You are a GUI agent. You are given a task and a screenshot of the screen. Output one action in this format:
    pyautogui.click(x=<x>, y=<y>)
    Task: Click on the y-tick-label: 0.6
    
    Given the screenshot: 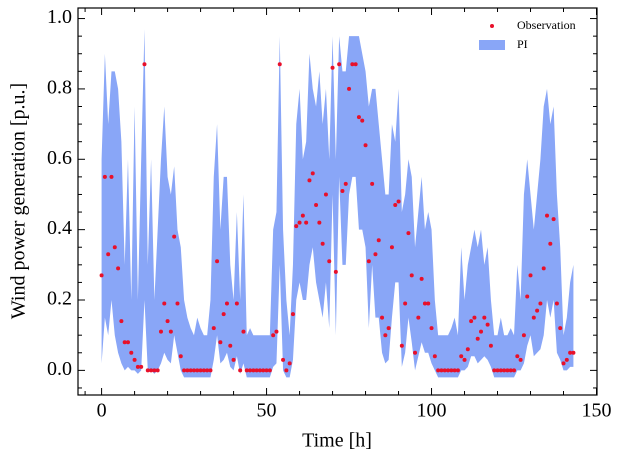 What is the action you would take?
    pyautogui.click(x=59, y=158)
    